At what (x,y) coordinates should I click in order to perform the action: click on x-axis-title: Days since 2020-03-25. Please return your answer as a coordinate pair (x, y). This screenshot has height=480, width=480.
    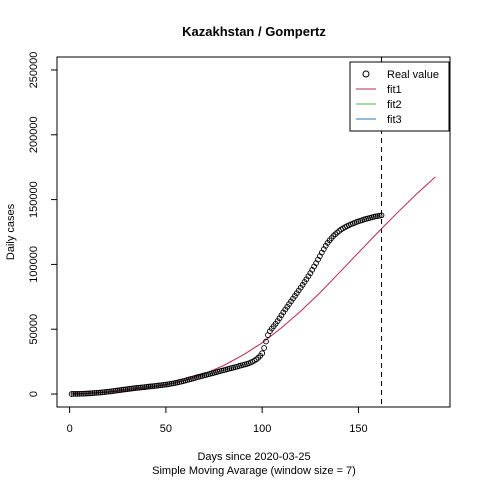
    Looking at the image, I should click on (253, 457).